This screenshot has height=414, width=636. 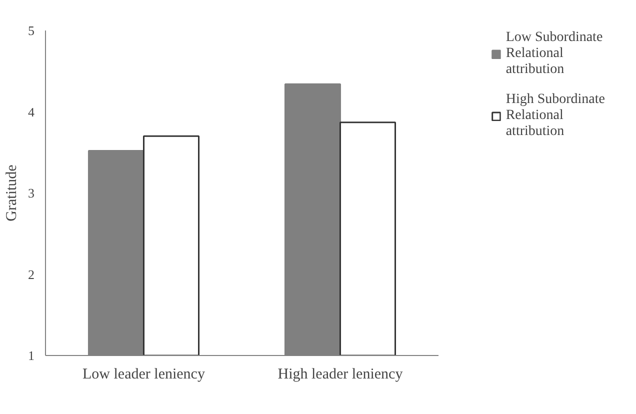 I want to click on y-tick-label: 4, so click(x=31, y=112).